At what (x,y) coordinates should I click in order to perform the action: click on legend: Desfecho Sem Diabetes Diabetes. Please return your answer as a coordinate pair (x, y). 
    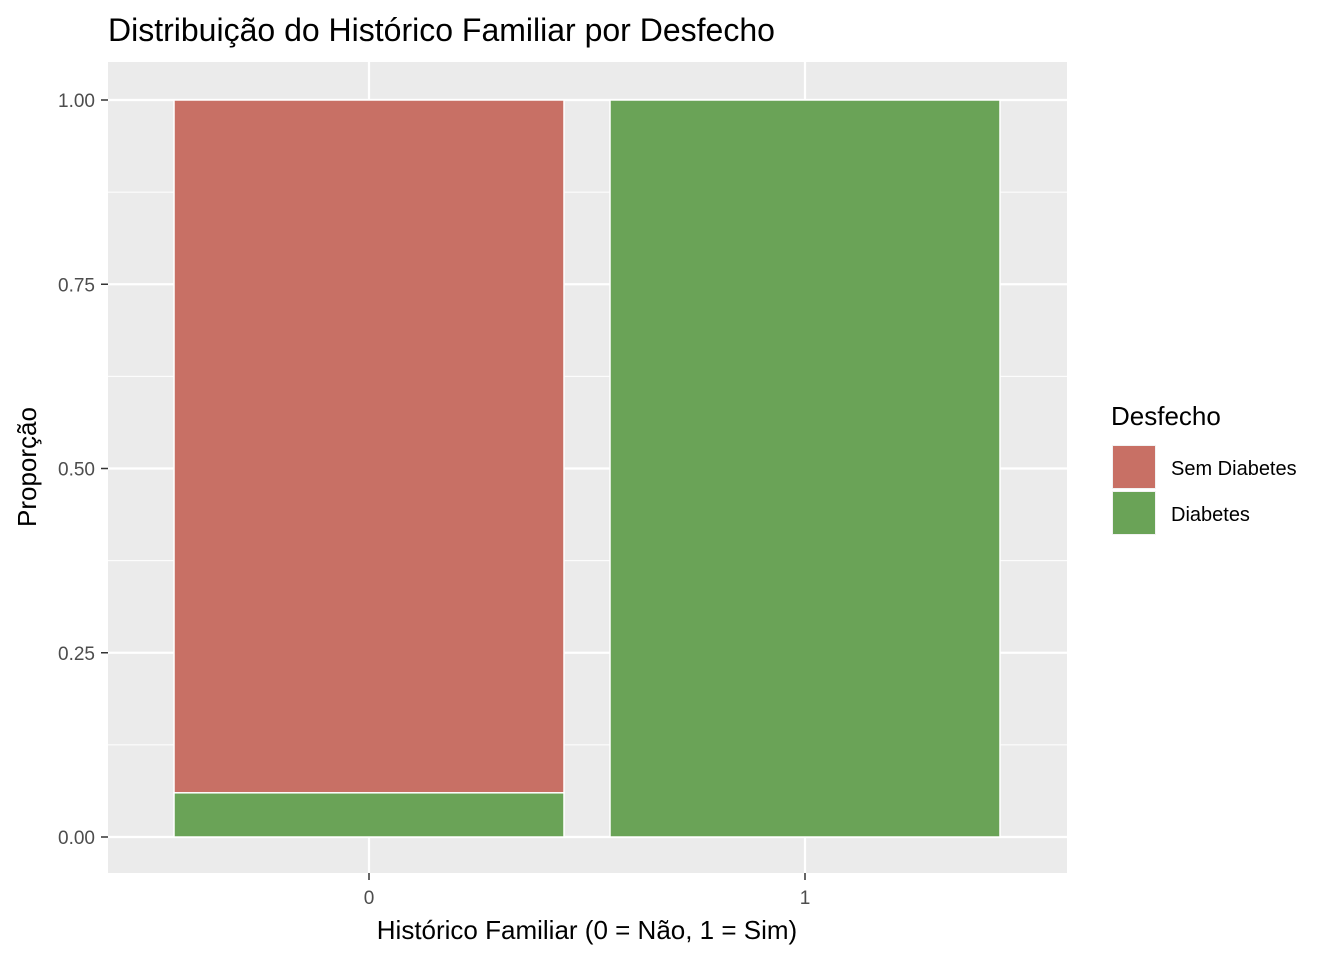
    Looking at the image, I should click on (1204, 468).